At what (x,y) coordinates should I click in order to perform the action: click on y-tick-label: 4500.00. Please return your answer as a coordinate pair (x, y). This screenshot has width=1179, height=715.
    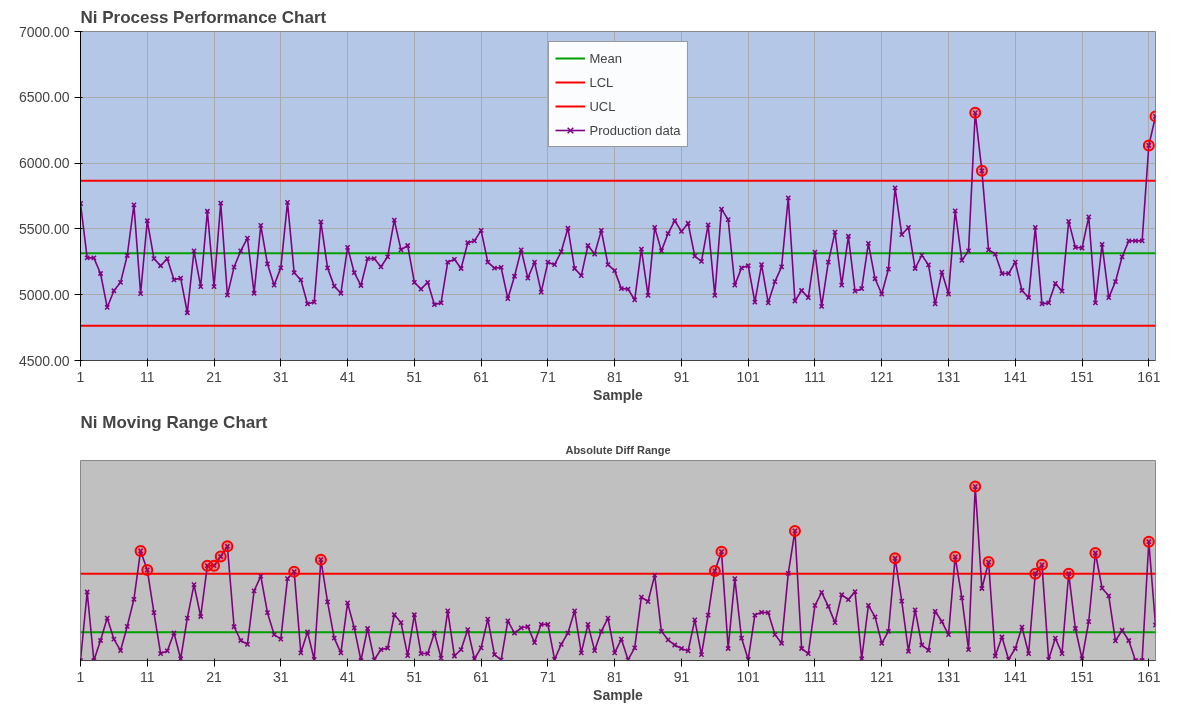
    Looking at the image, I should click on (44, 360).